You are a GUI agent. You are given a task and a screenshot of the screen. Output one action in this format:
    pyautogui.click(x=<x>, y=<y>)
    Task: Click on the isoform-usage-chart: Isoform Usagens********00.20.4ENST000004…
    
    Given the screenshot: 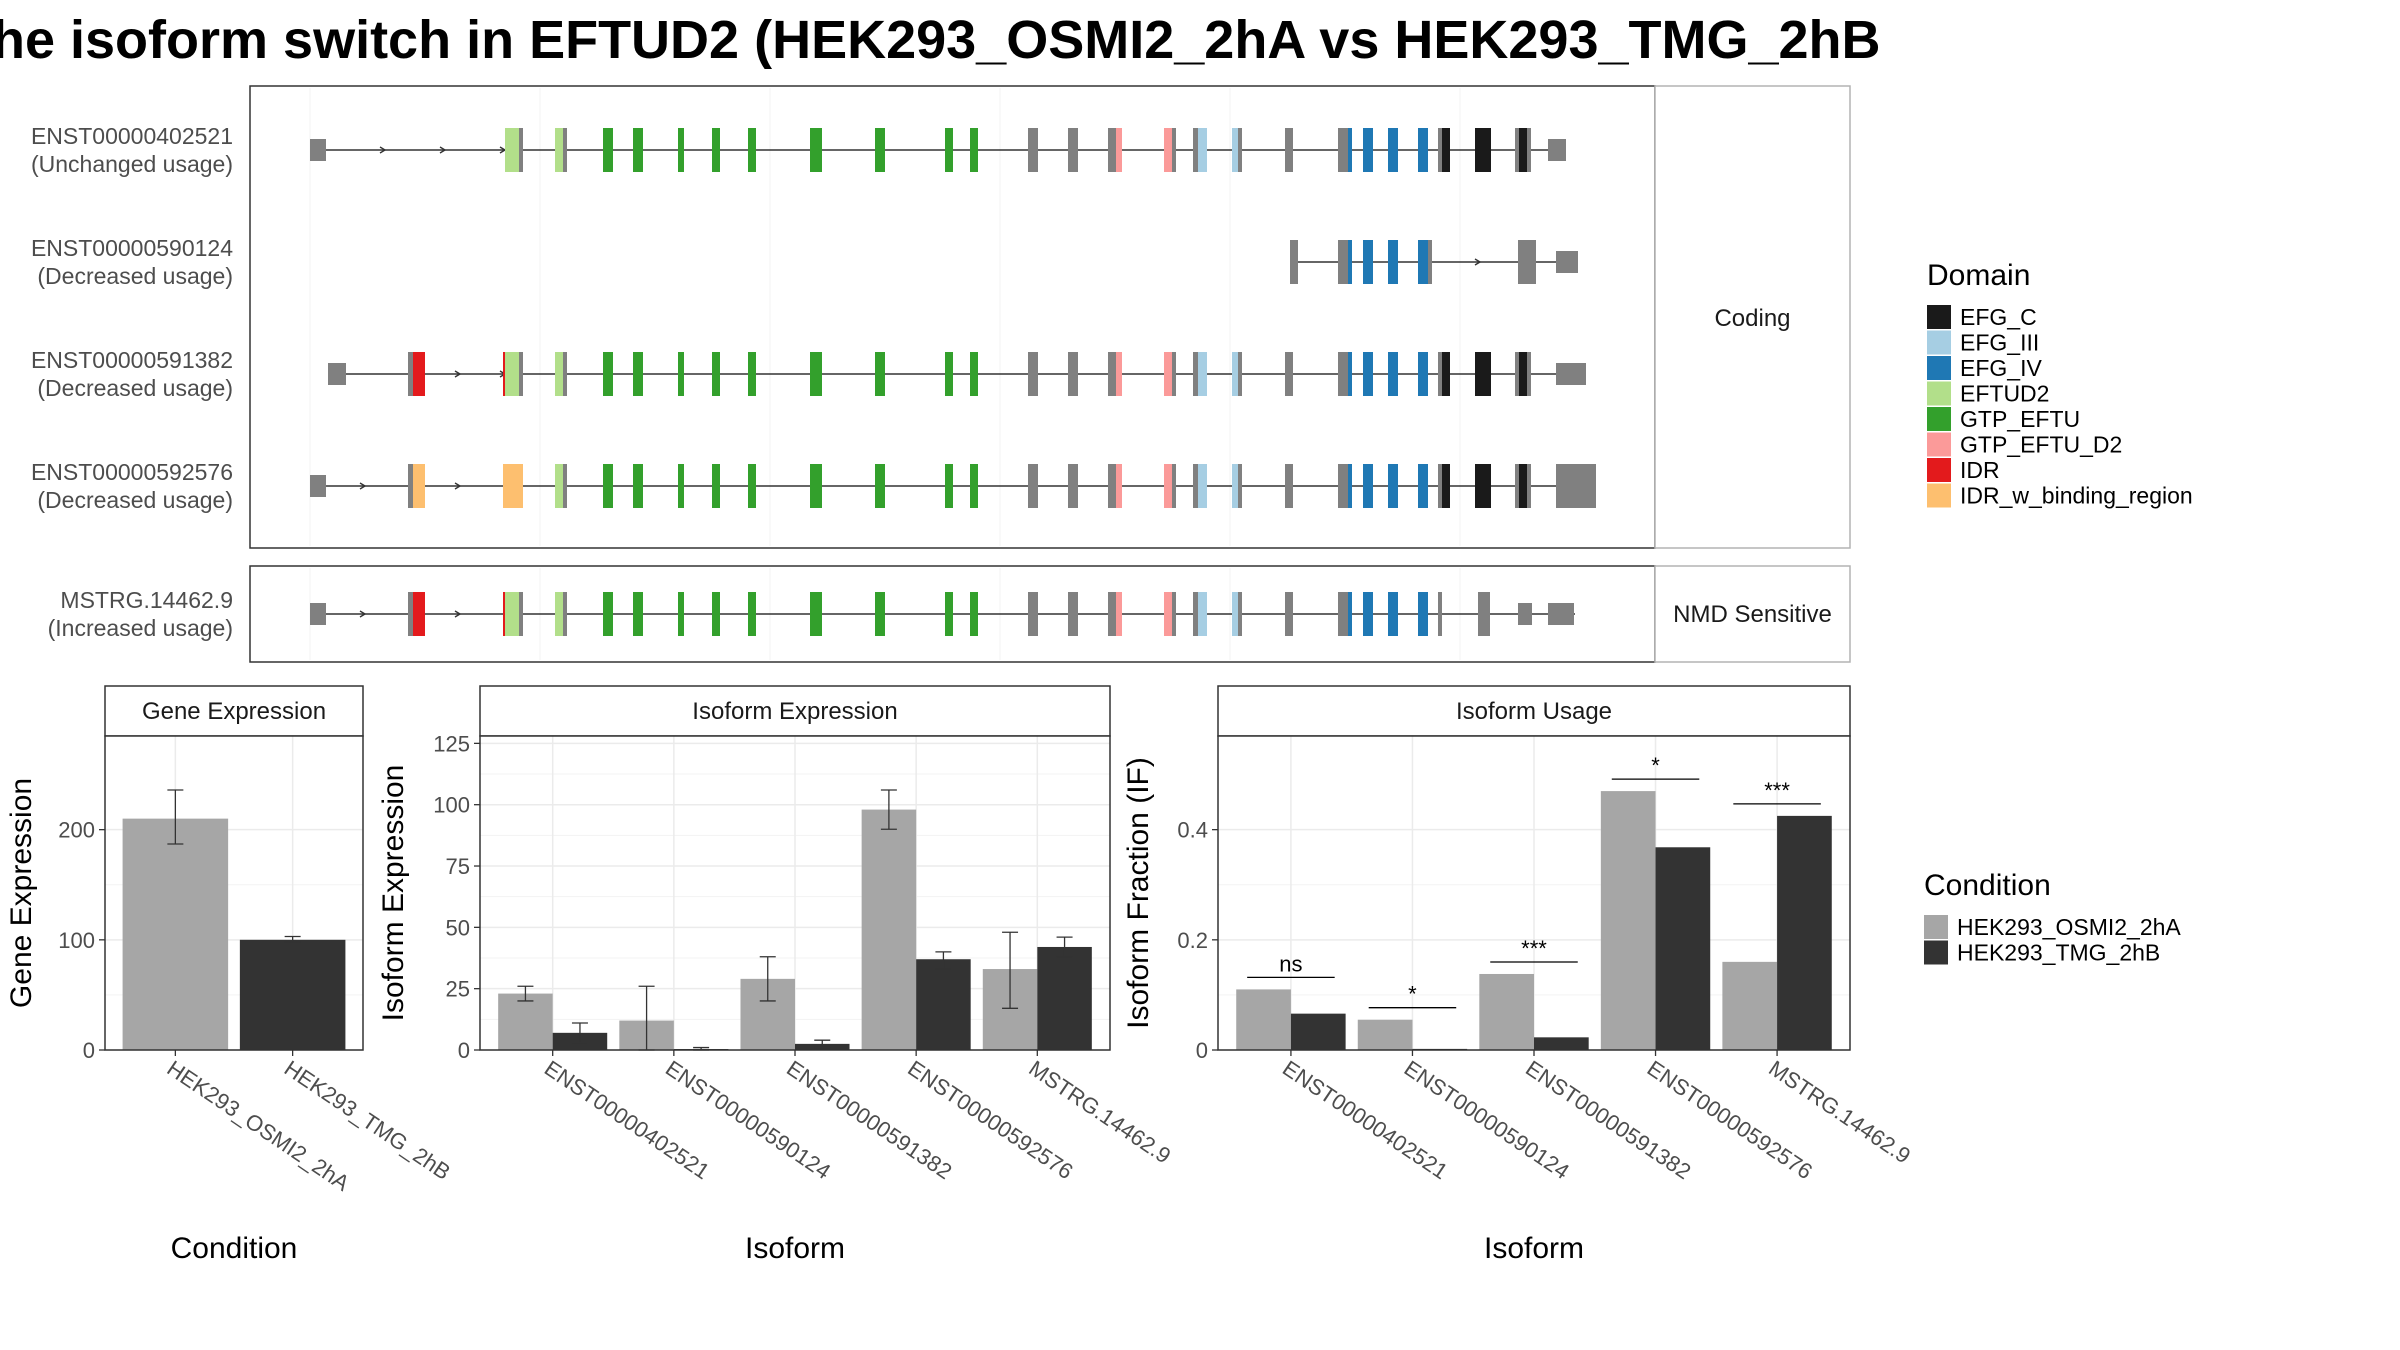 What is the action you would take?
    pyautogui.click(x=1518, y=975)
    